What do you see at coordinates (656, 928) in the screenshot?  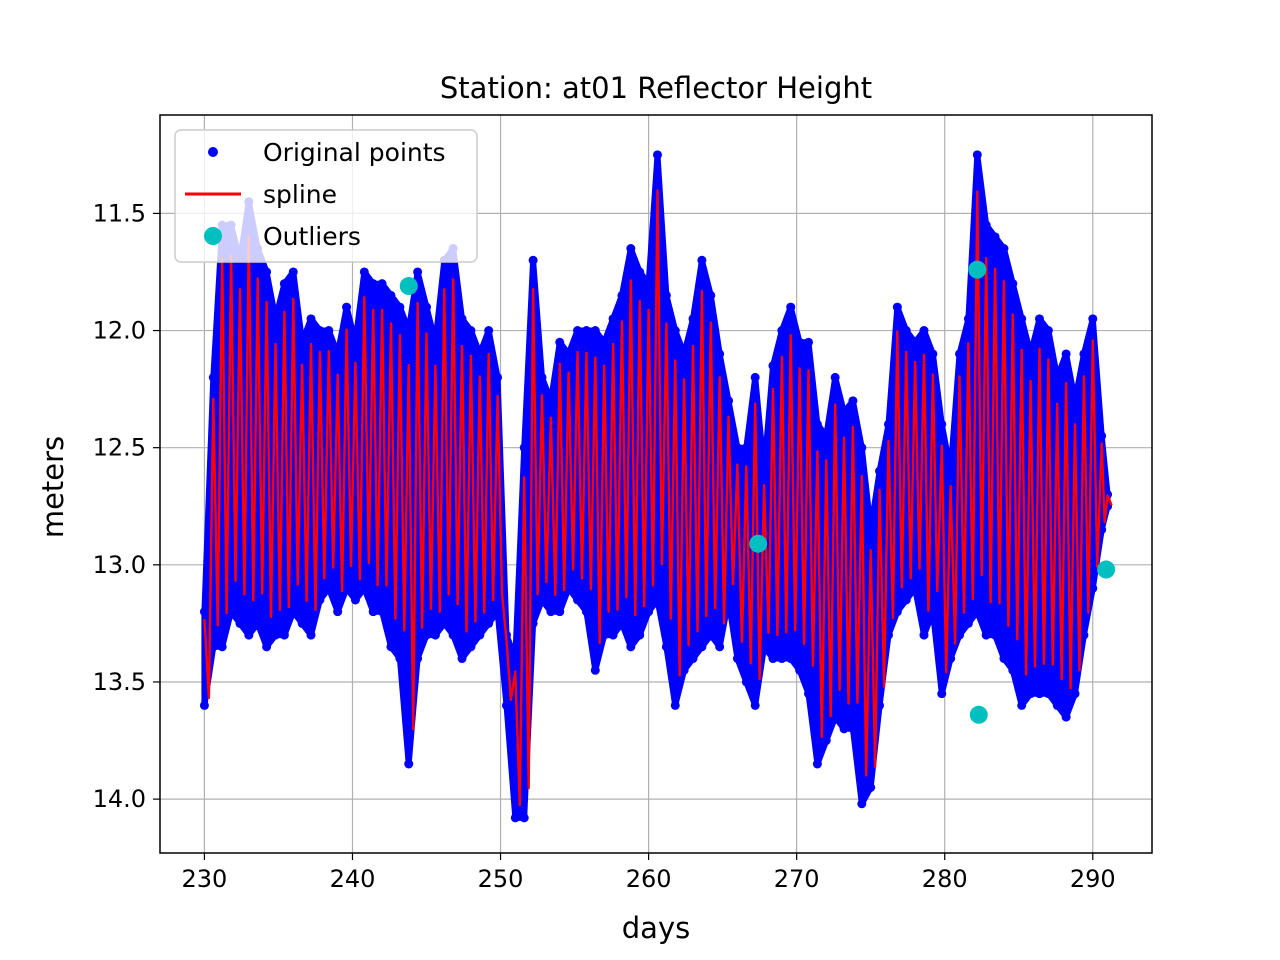 I see `x-axis-label: days` at bounding box center [656, 928].